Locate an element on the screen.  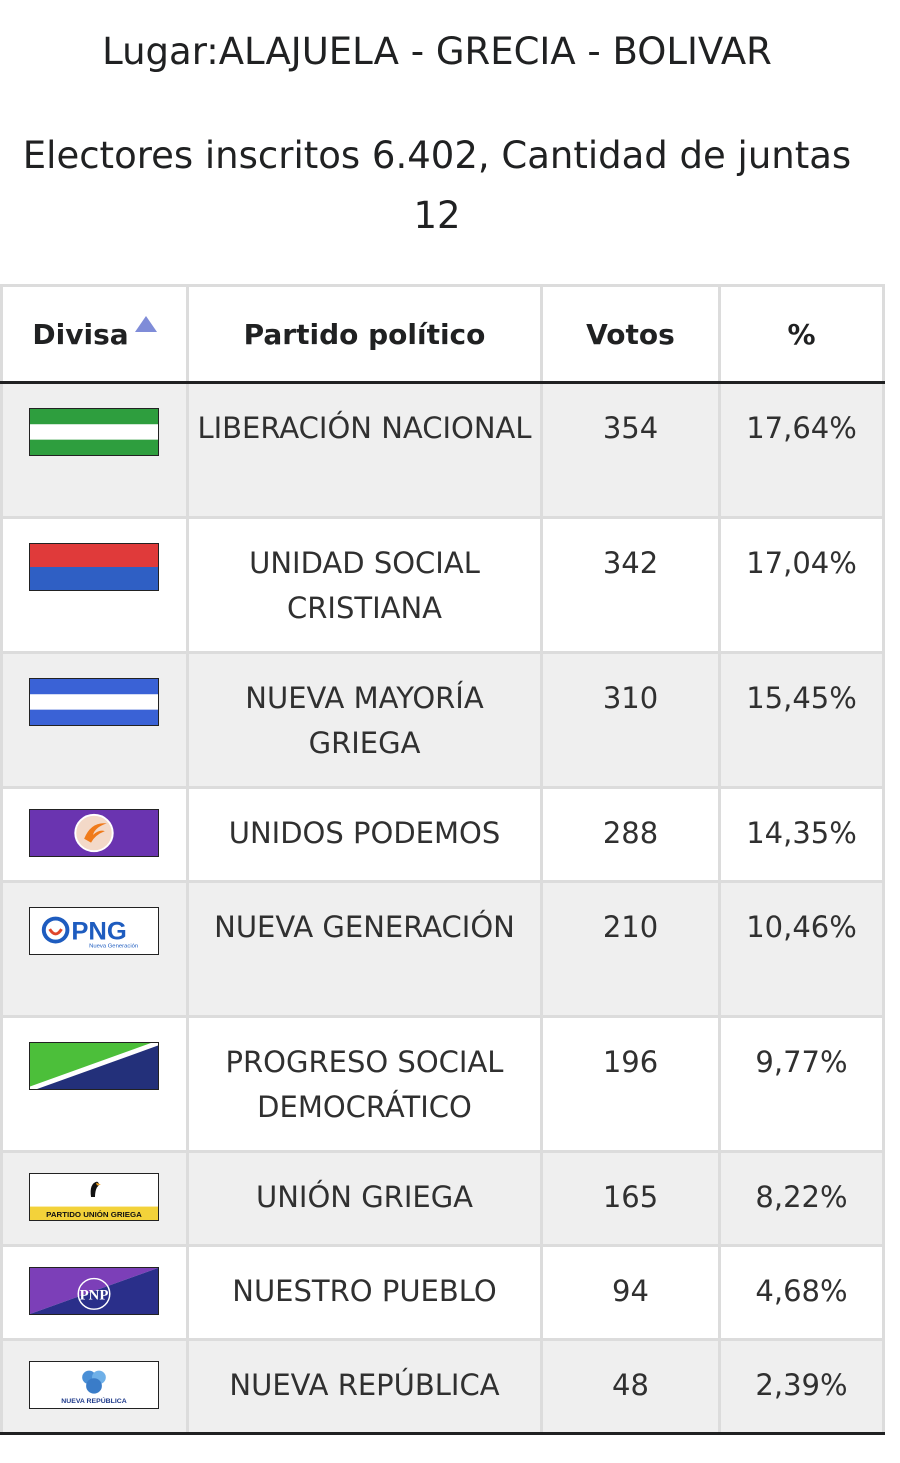
column-header-party: Partido político is located at coordinates (364, 334).